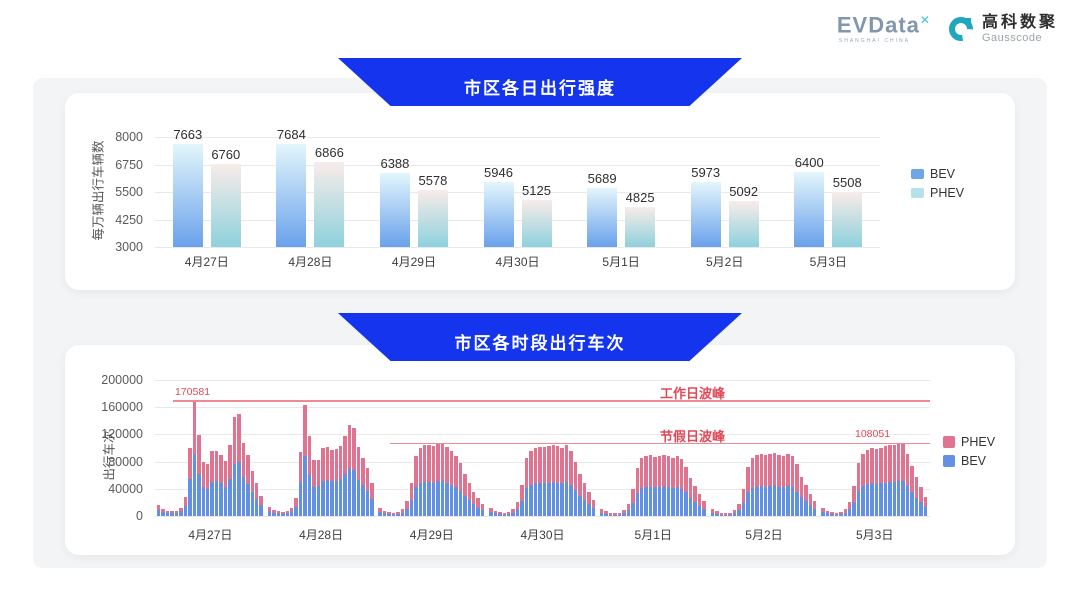  Describe the element at coordinates (809, 201) in the screenshot. I see `bev-bar: 6400` at that location.